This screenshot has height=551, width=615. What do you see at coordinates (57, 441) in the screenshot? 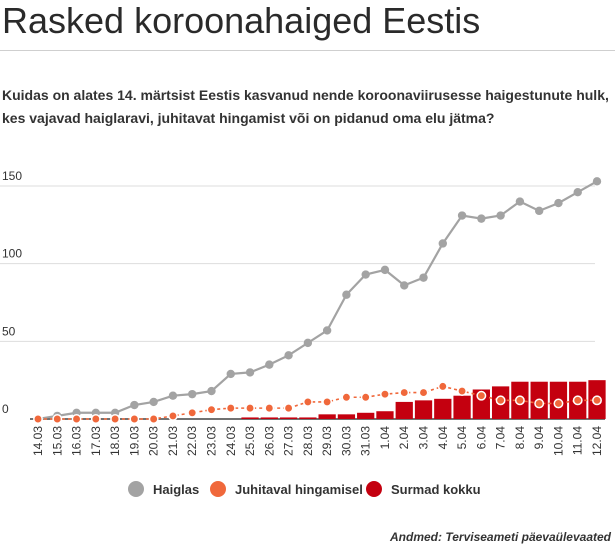
I see `x-tick-label-15.03: 15.03` at bounding box center [57, 441].